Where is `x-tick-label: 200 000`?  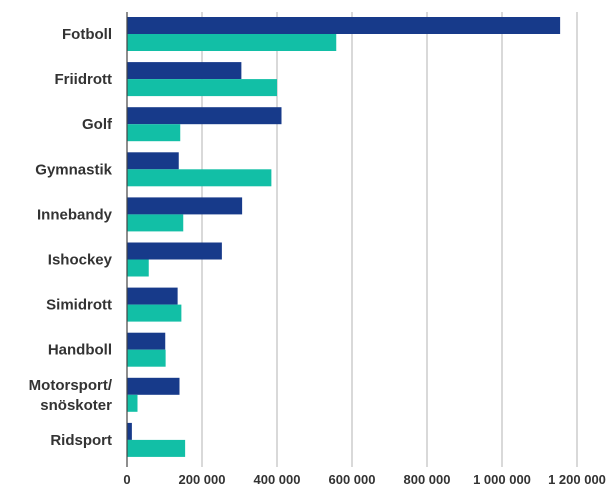 x-tick-label: 200 000 is located at coordinates (202, 479).